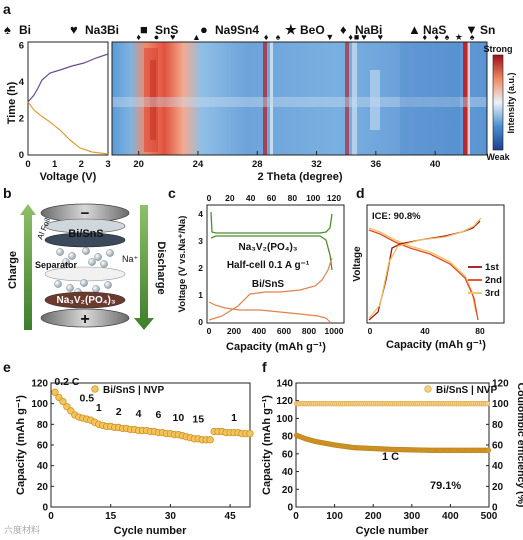 The height and width of the screenshot is (540, 523). Describe the element at coordinates (230, 198) in the screenshot. I see `top-tick-label: 20` at that location.